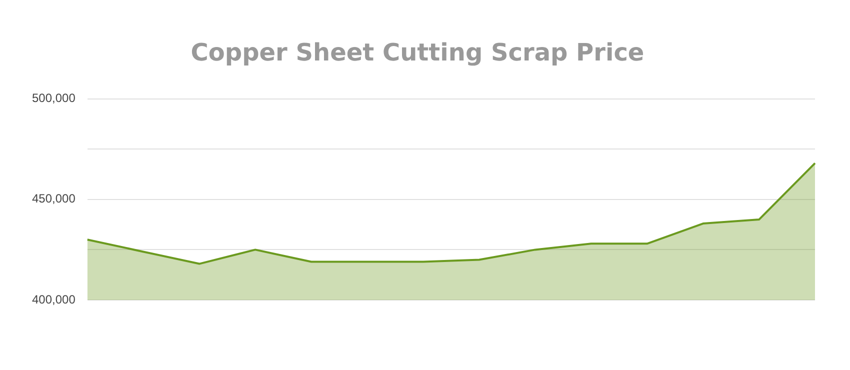  Describe the element at coordinates (417, 52) in the screenshot. I see `chart-title: Copper Sheet Cutting Scrap Price` at that location.